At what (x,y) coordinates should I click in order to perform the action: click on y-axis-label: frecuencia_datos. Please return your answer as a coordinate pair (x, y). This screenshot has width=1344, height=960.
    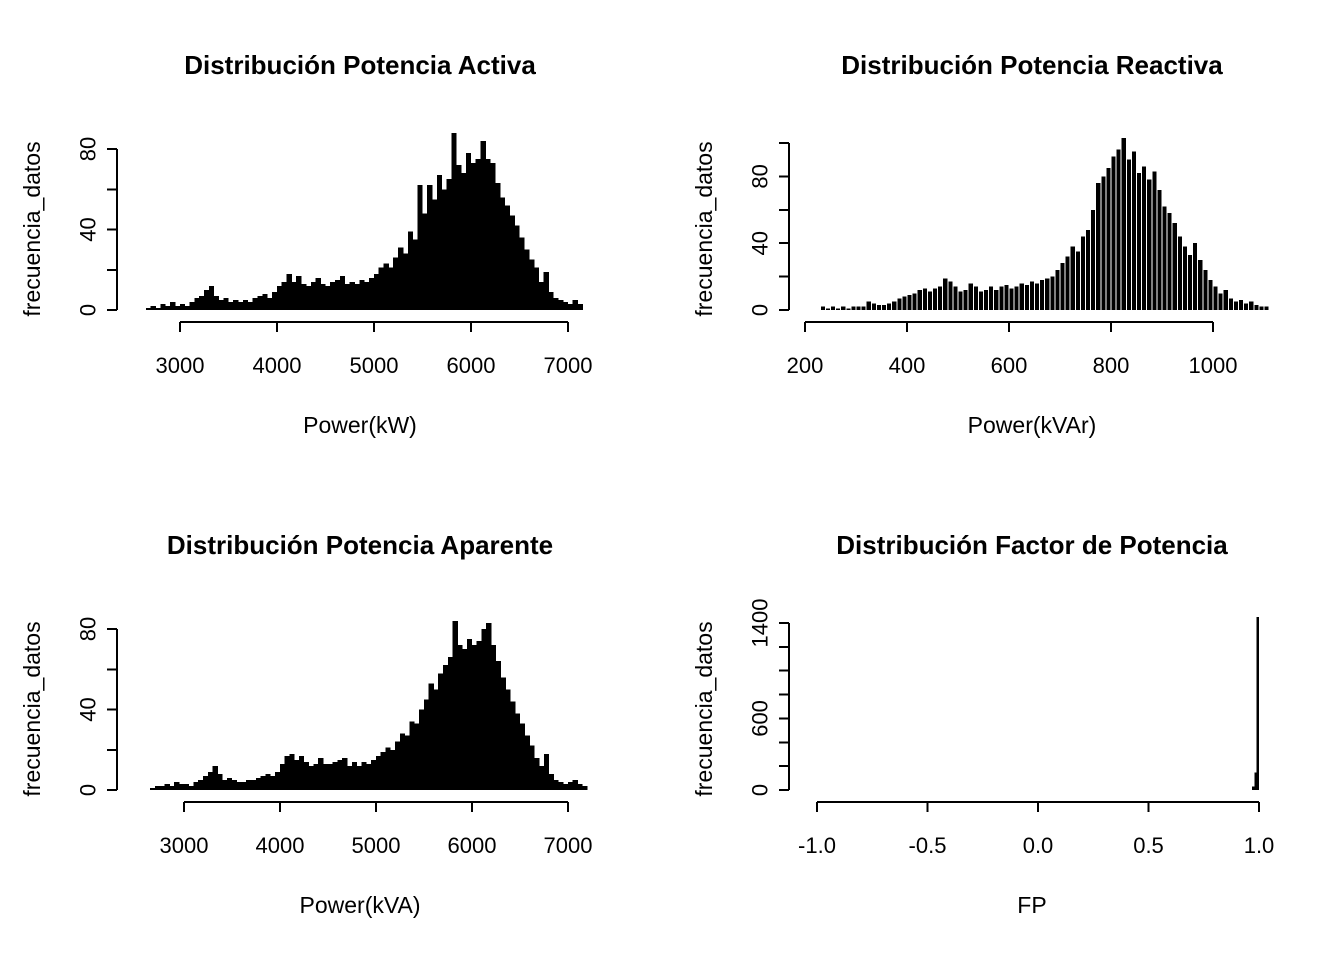
    Looking at the image, I should click on (704, 229).